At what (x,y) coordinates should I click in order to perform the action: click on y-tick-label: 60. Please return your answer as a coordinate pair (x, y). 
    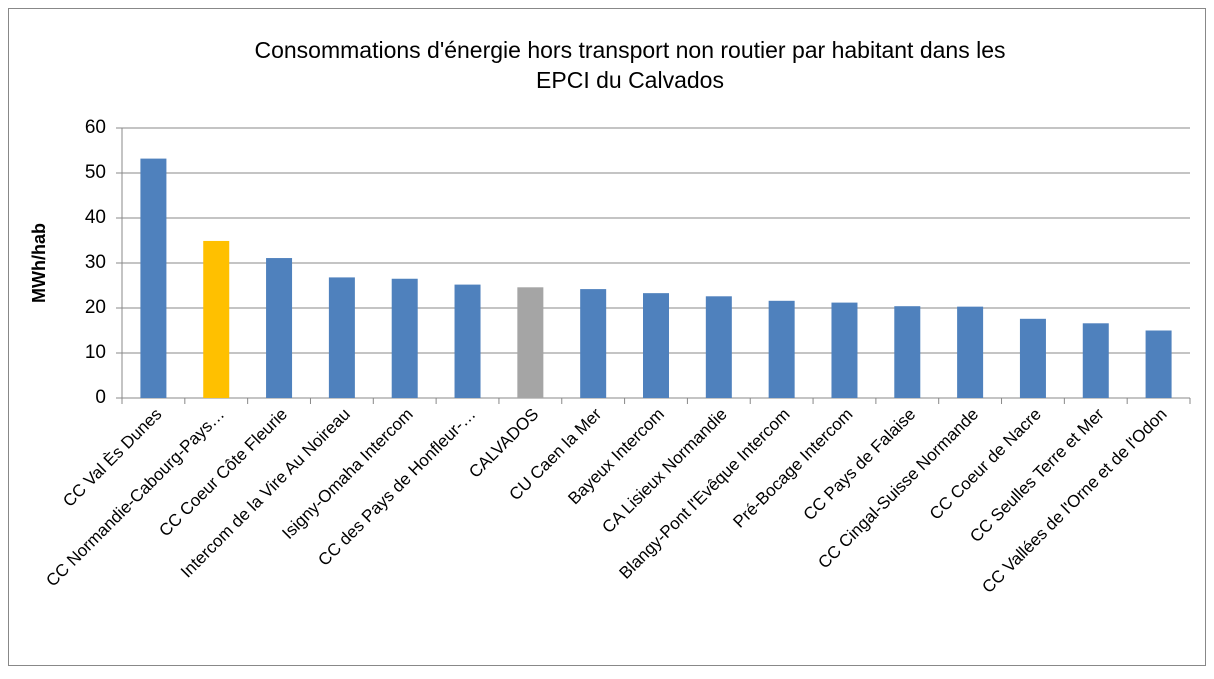
    Looking at the image, I should click on (95, 127).